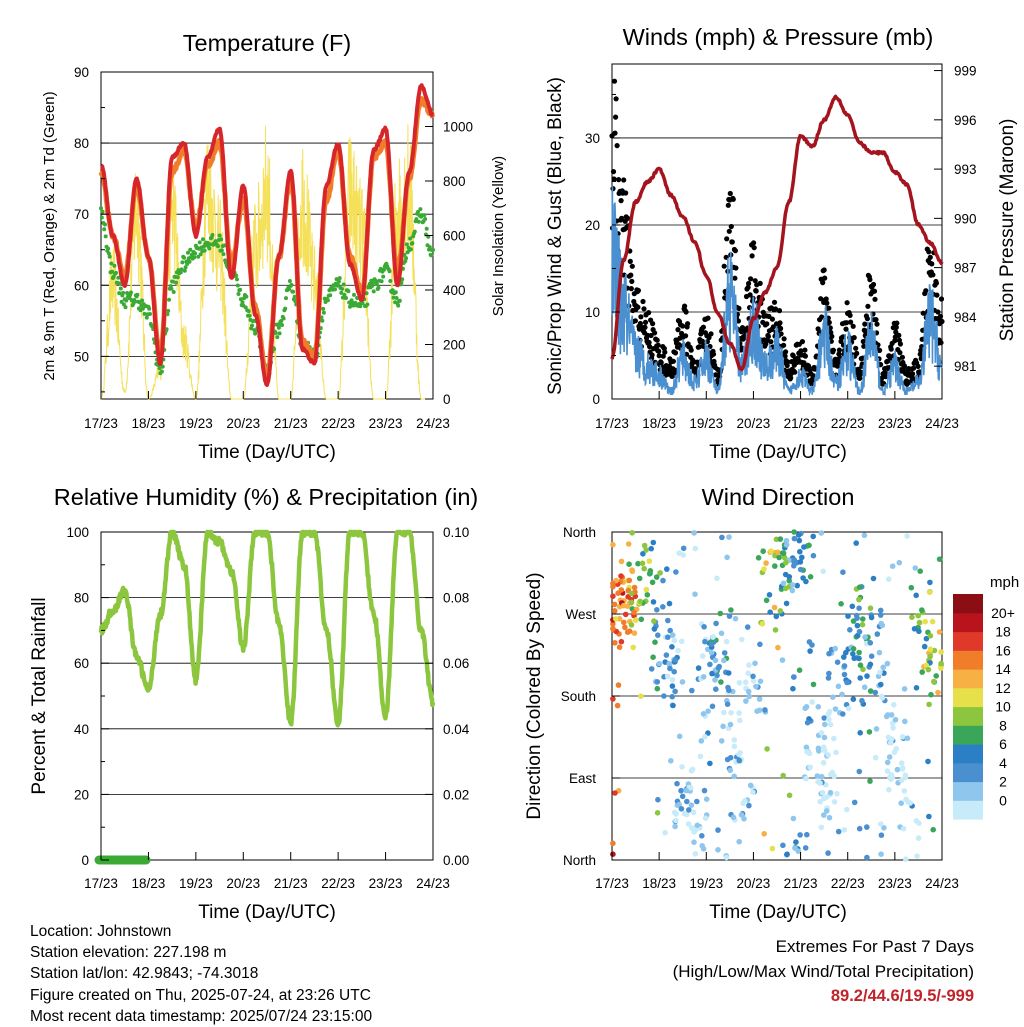  Describe the element at coordinates (267, 628) in the screenshot. I see `humidity-line` at that location.